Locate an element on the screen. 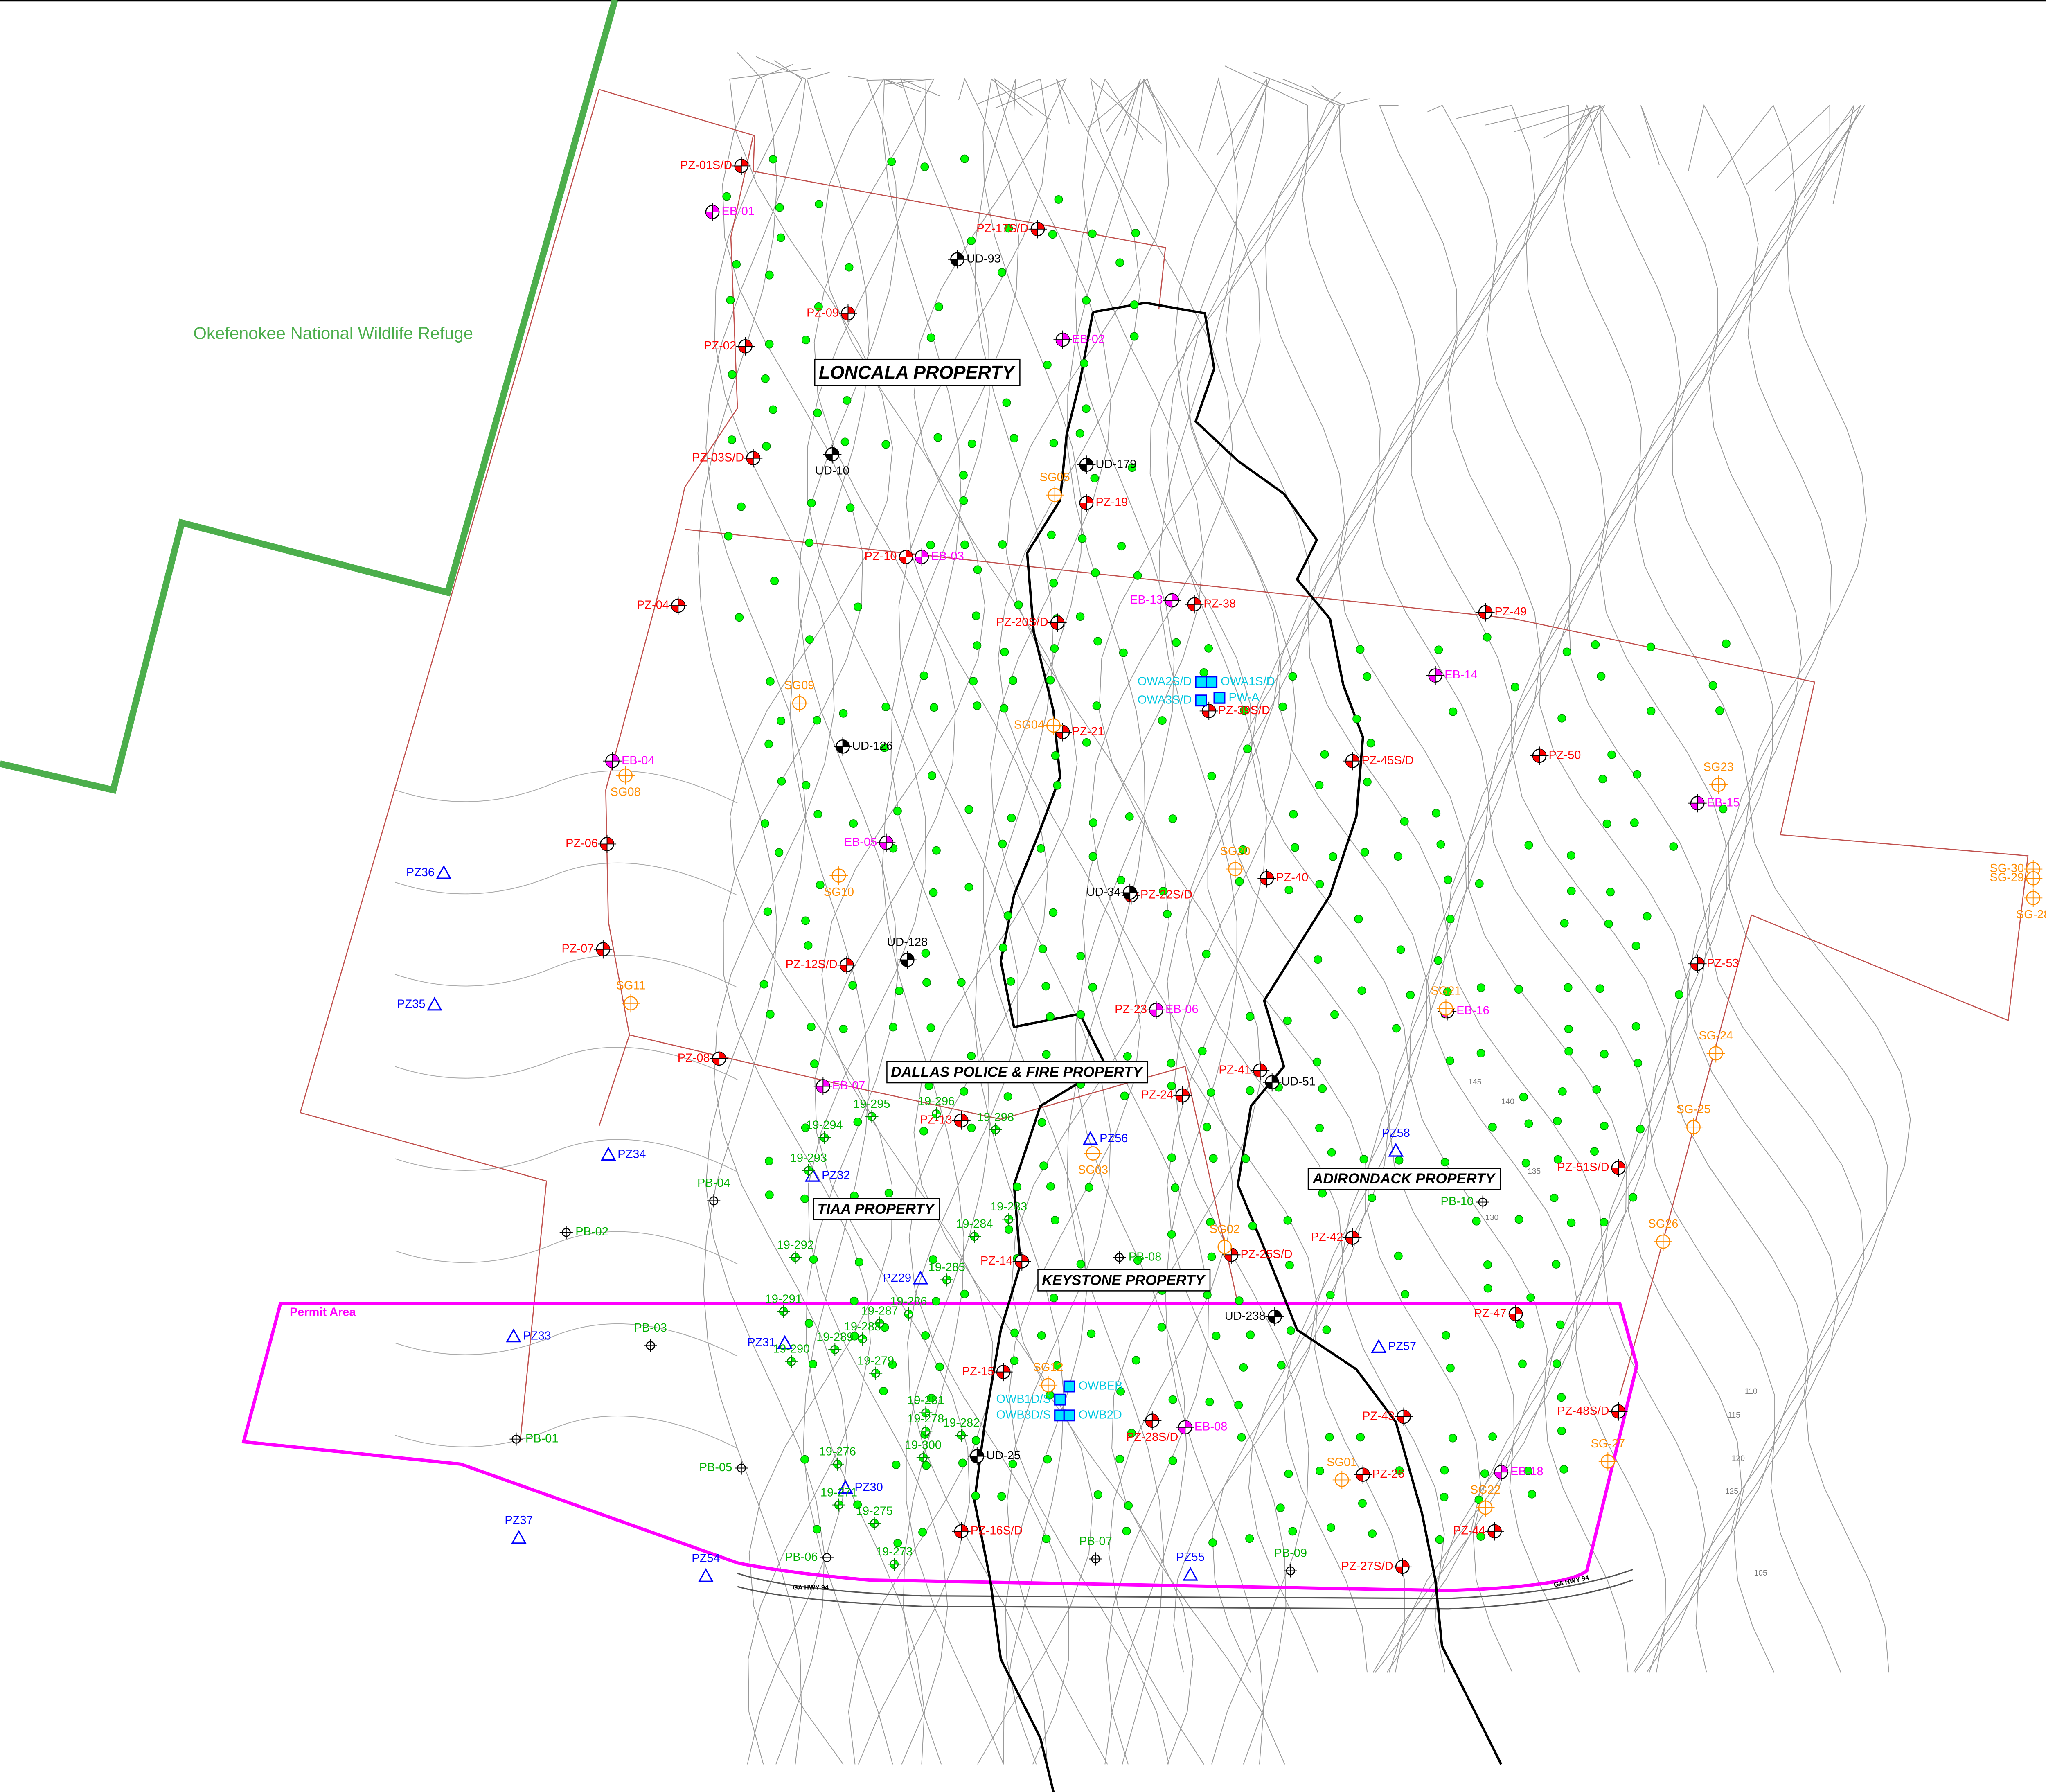 The height and width of the screenshot is (1792, 2046). well-label: PZ-15 is located at coordinates (978, 1371).